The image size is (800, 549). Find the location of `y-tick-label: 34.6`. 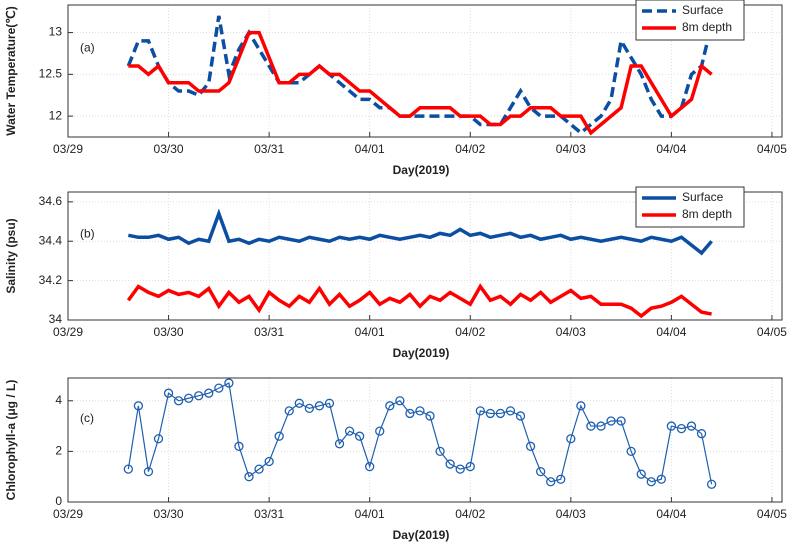

y-tick-label: 34.6 is located at coordinates (51, 201).